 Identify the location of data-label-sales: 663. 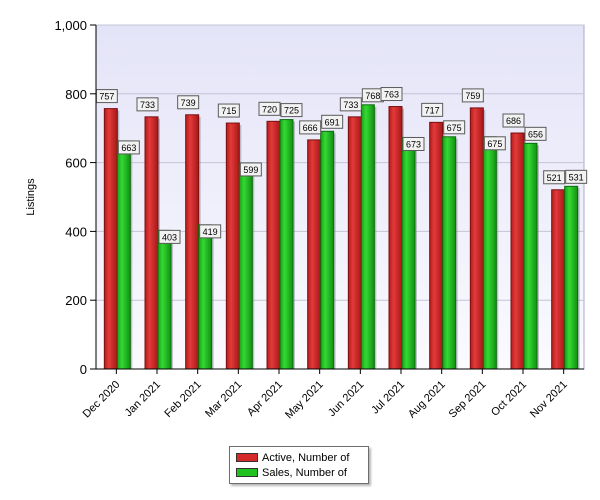
(128, 148).